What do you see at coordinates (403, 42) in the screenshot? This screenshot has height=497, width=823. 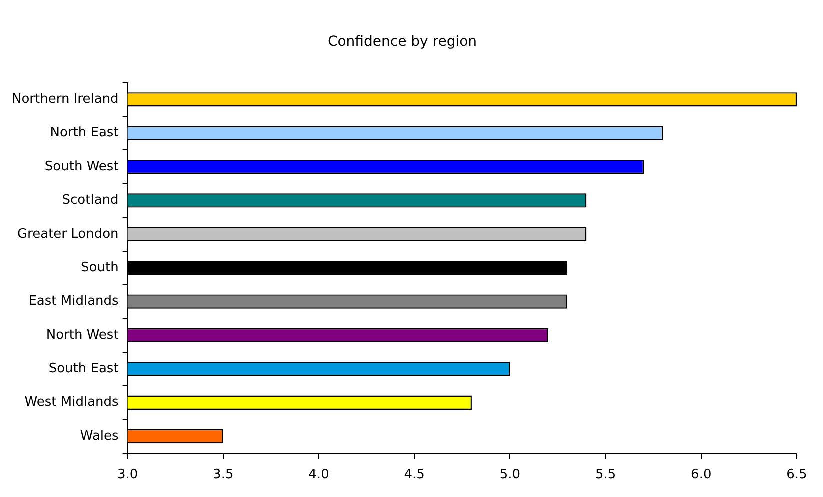 I see `chart-title: Confidence by region` at bounding box center [403, 42].